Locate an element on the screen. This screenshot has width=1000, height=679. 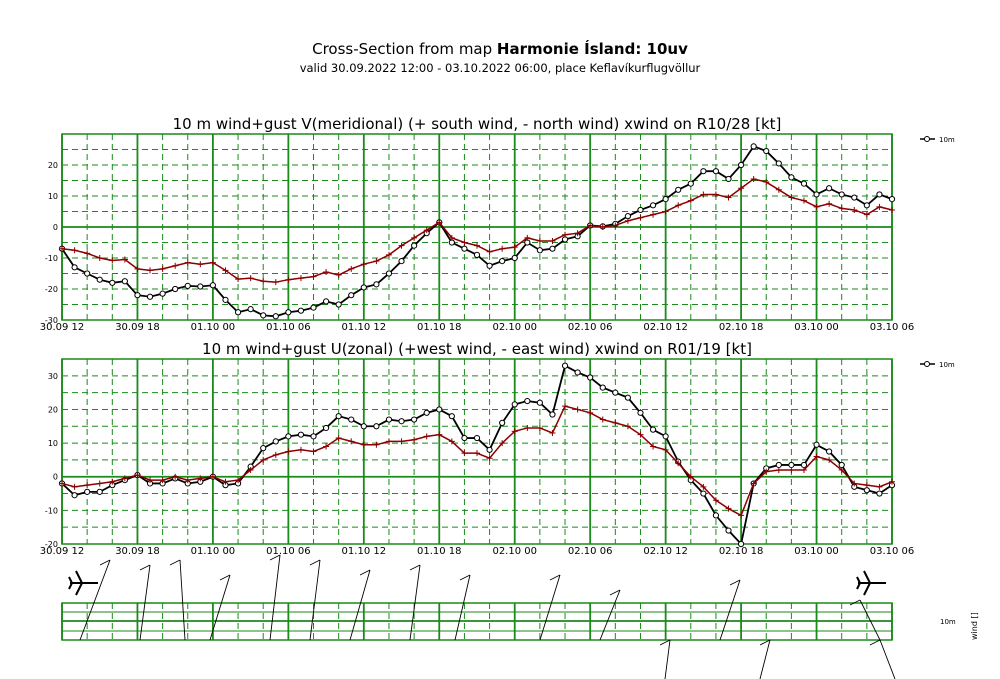
barb-axis-label: wind [] is located at coordinates (974, 626).